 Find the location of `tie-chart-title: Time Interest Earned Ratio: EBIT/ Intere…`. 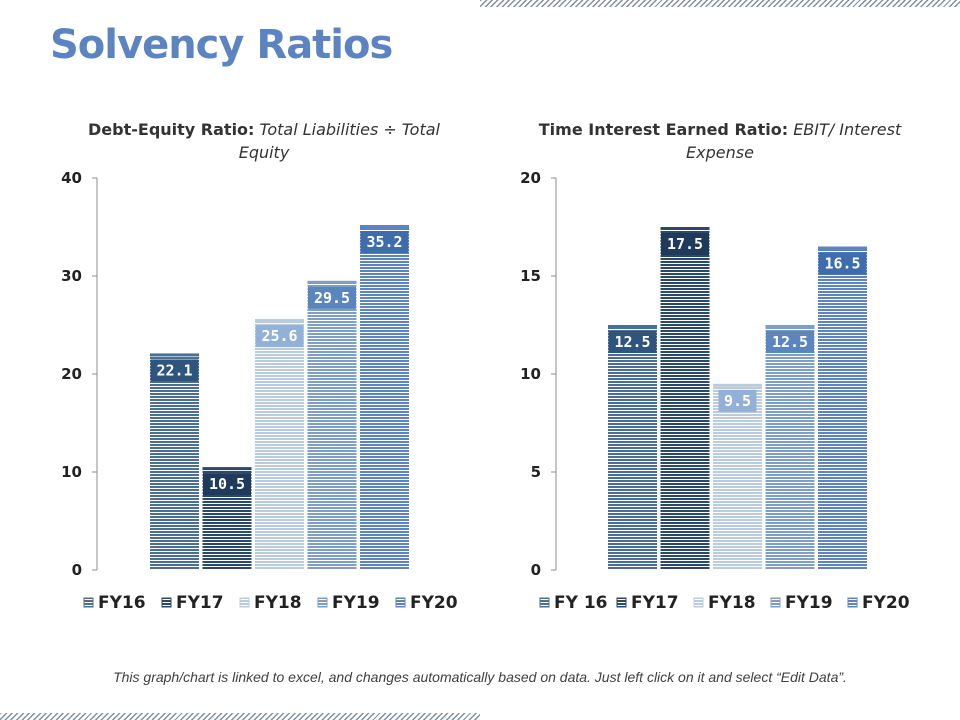

tie-chart-title: Time Interest Earned Ratio: EBIT/ Intere… is located at coordinates (720, 141).